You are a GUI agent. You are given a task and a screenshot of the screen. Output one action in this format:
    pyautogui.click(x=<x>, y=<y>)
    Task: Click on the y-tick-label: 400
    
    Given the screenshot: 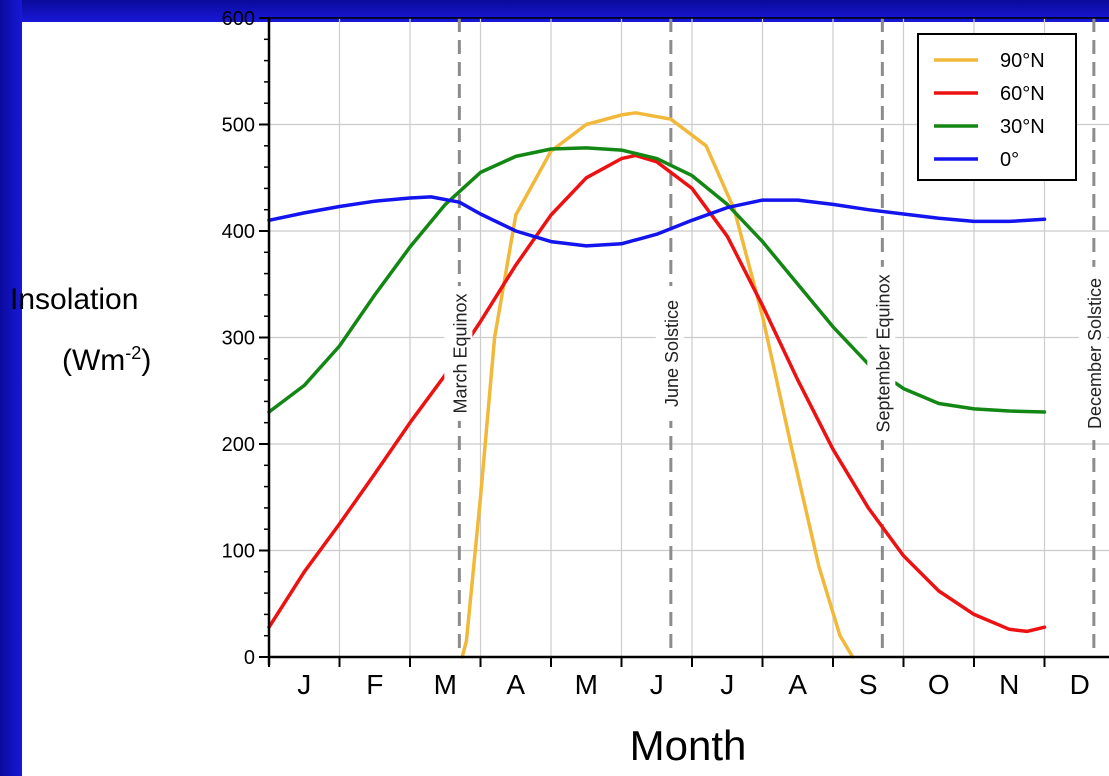 What is the action you would take?
    pyautogui.click(x=238, y=232)
    